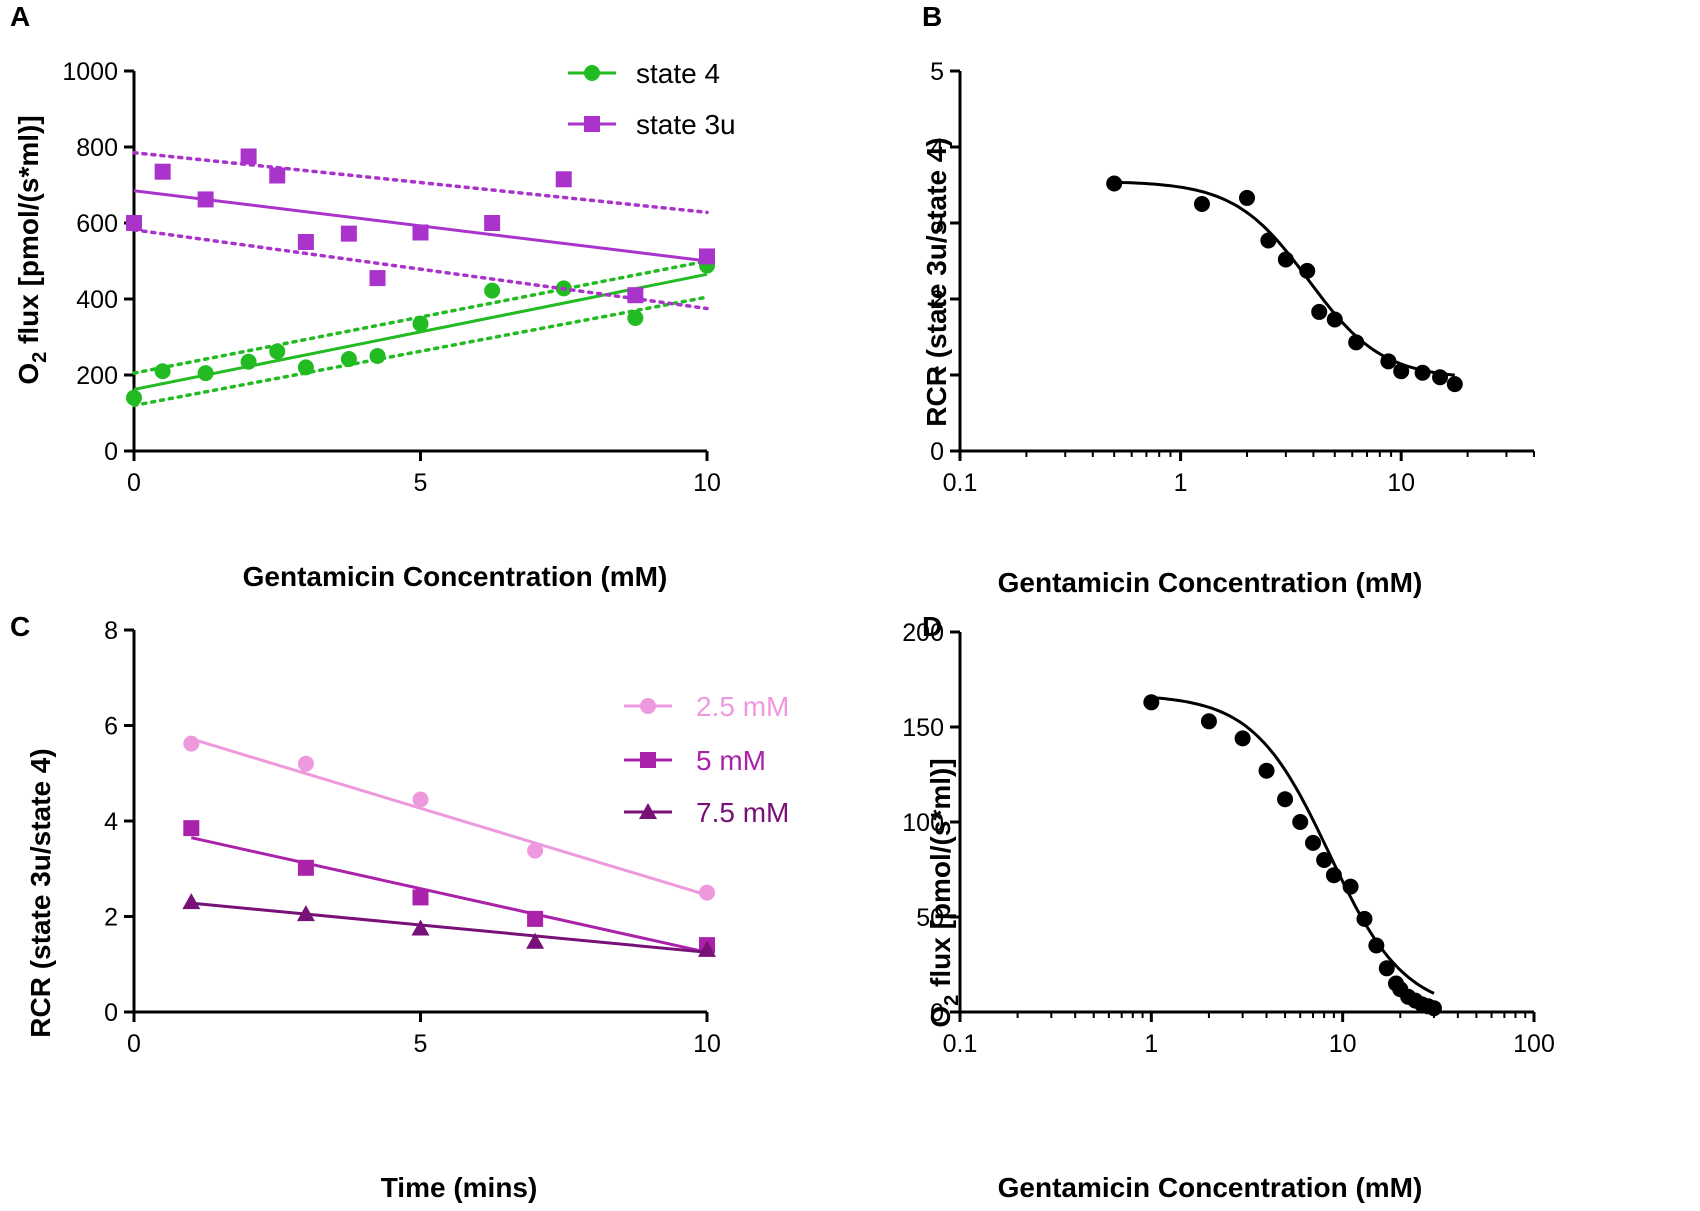  I want to click on panel-d-x-tick-label: 1, so click(1151, 1044).